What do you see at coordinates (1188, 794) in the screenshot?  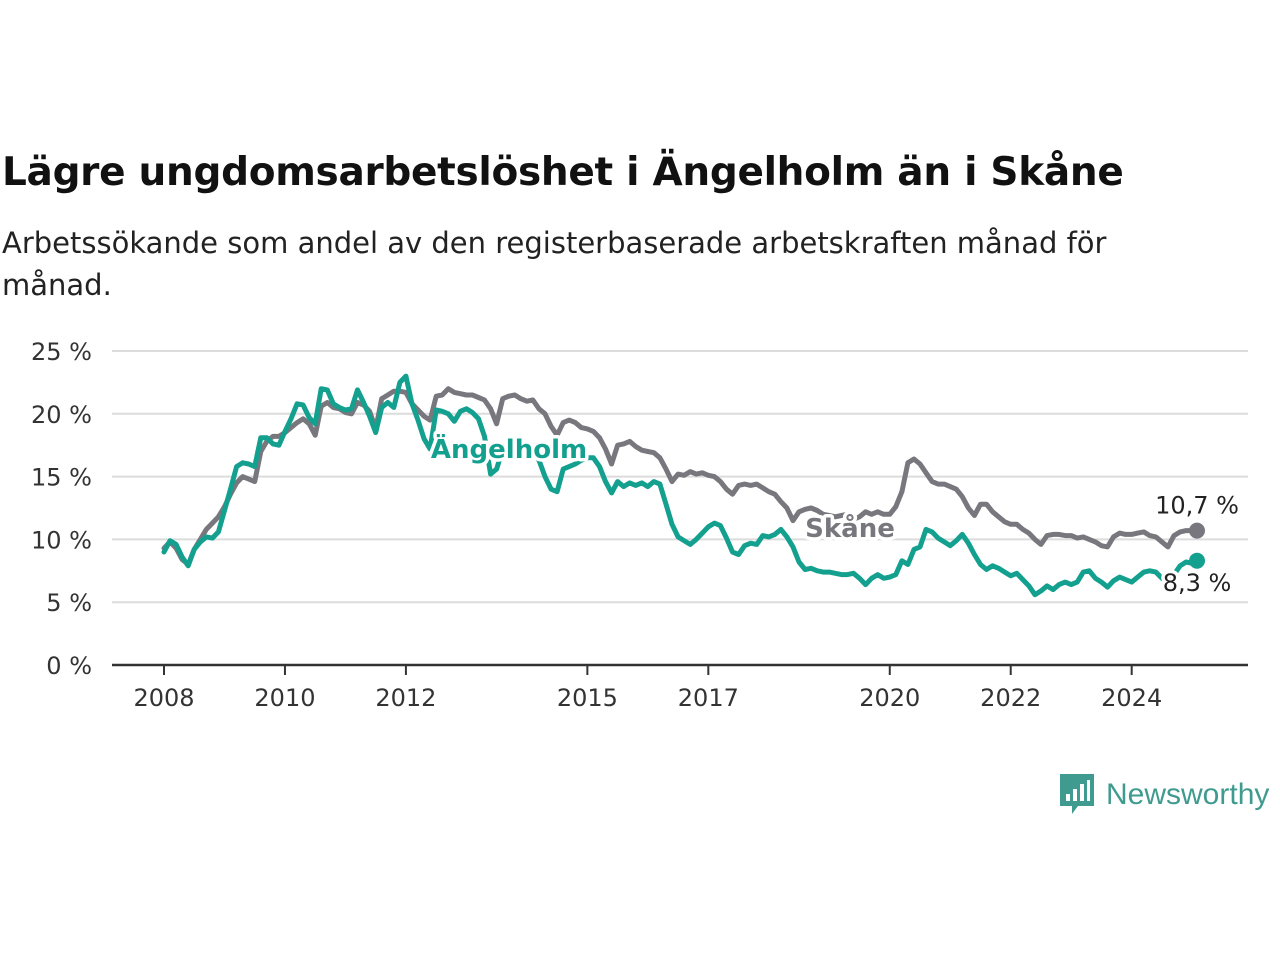 I see `newsworthy-logo-text: Newsworthy` at bounding box center [1188, 794].